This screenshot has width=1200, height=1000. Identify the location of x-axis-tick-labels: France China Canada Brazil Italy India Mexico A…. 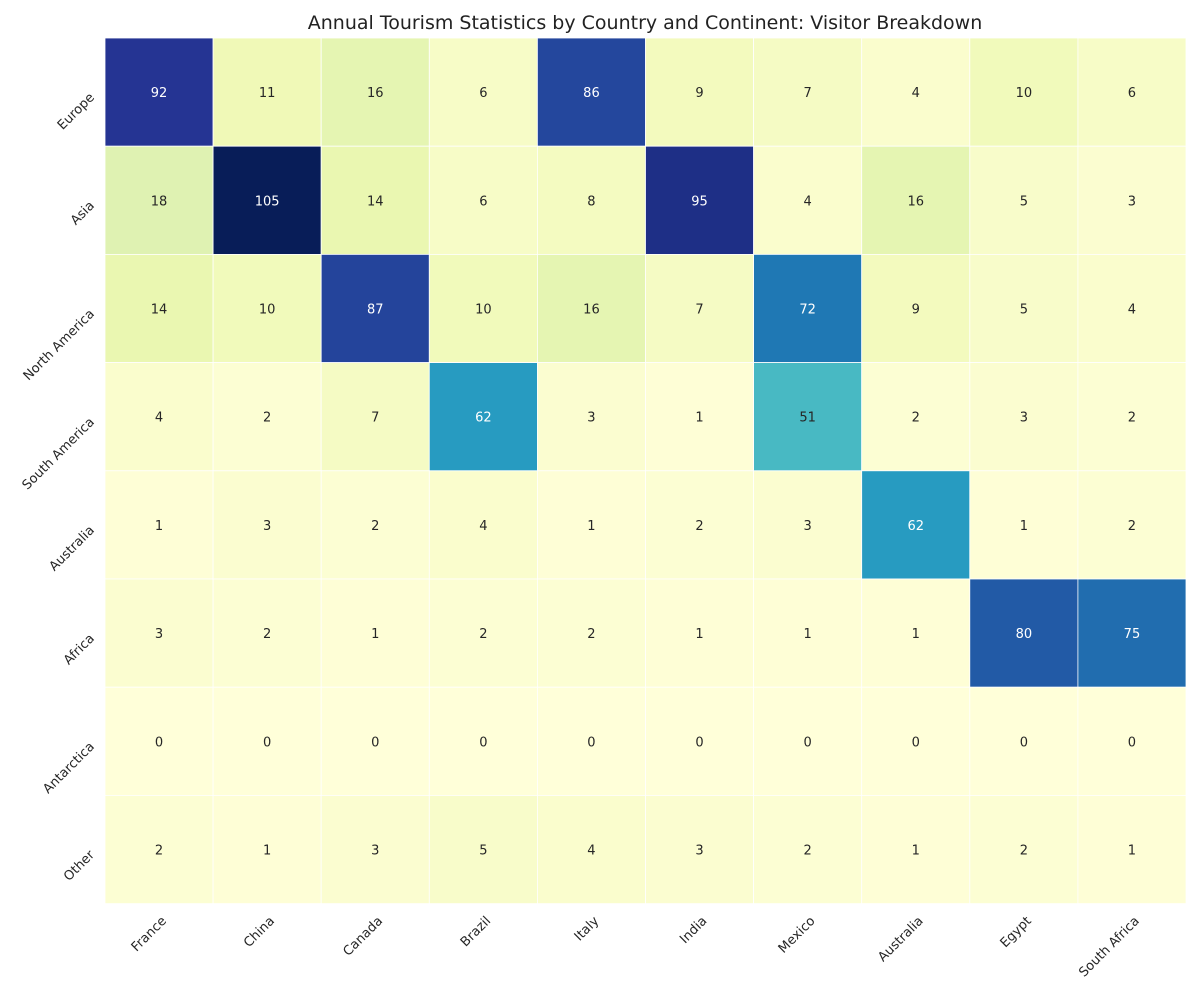
(636, 947).